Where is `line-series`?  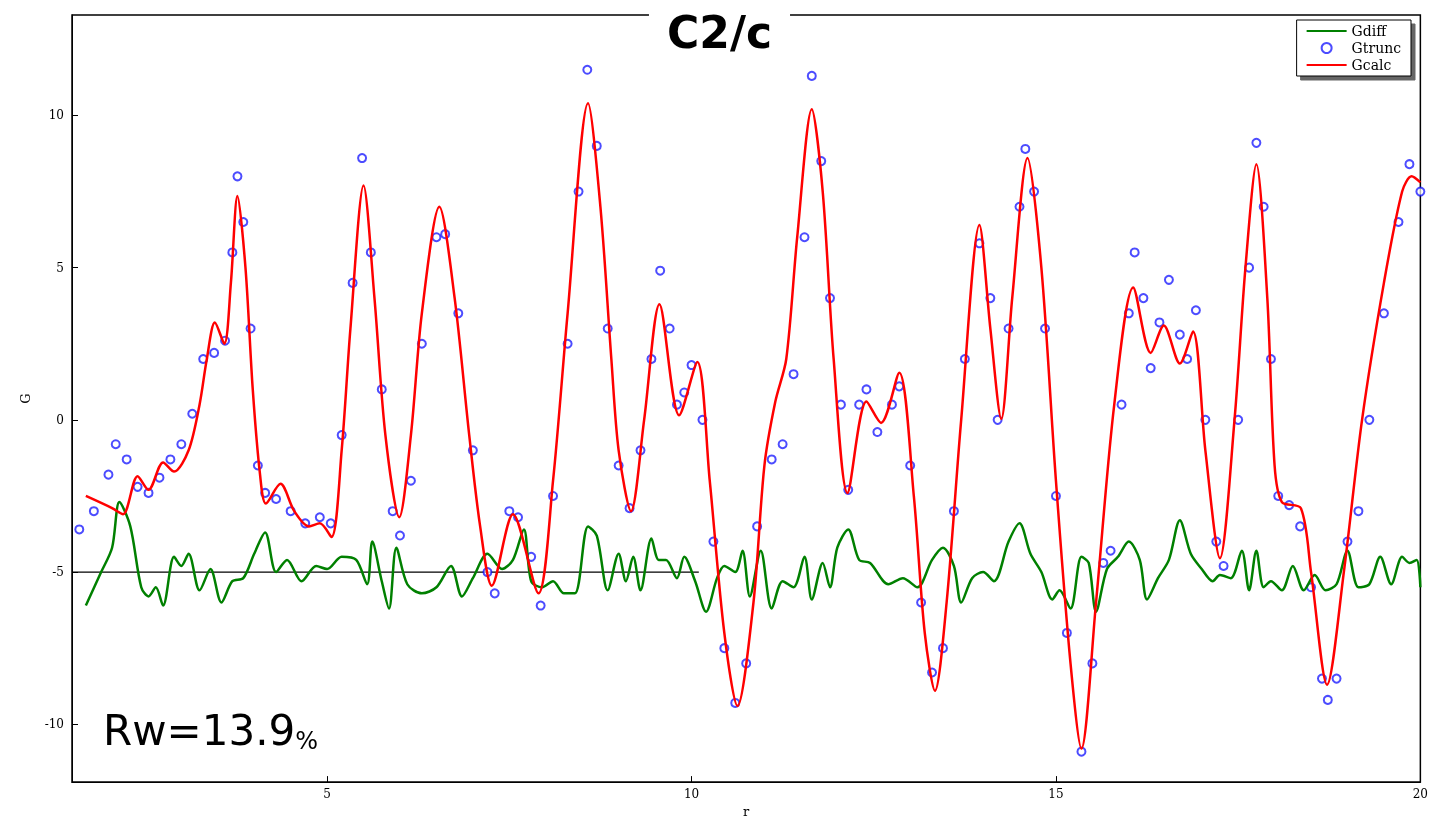
line-series is located at coordinates (753, 556).